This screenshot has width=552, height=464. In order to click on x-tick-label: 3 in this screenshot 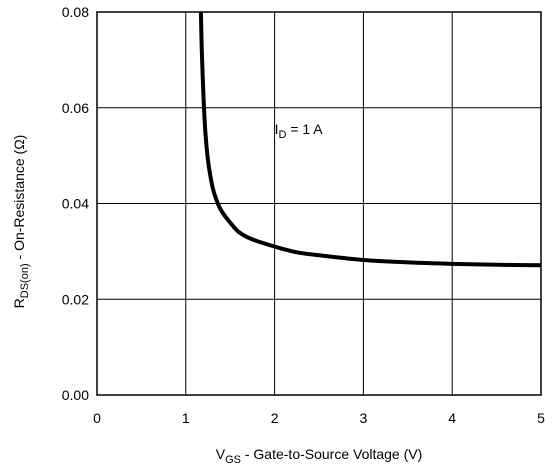, I will do `click(364, 418)`.